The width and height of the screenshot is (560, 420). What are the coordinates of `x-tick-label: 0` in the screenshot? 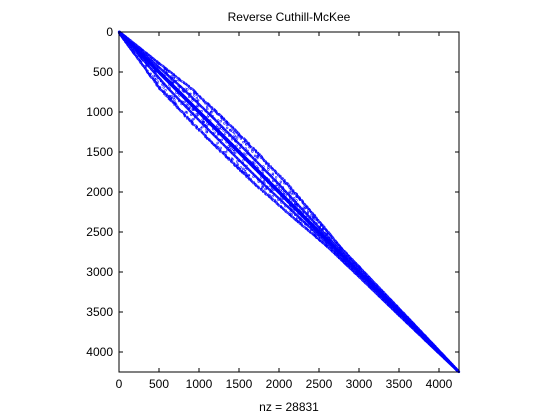 It's located at (119, 384).